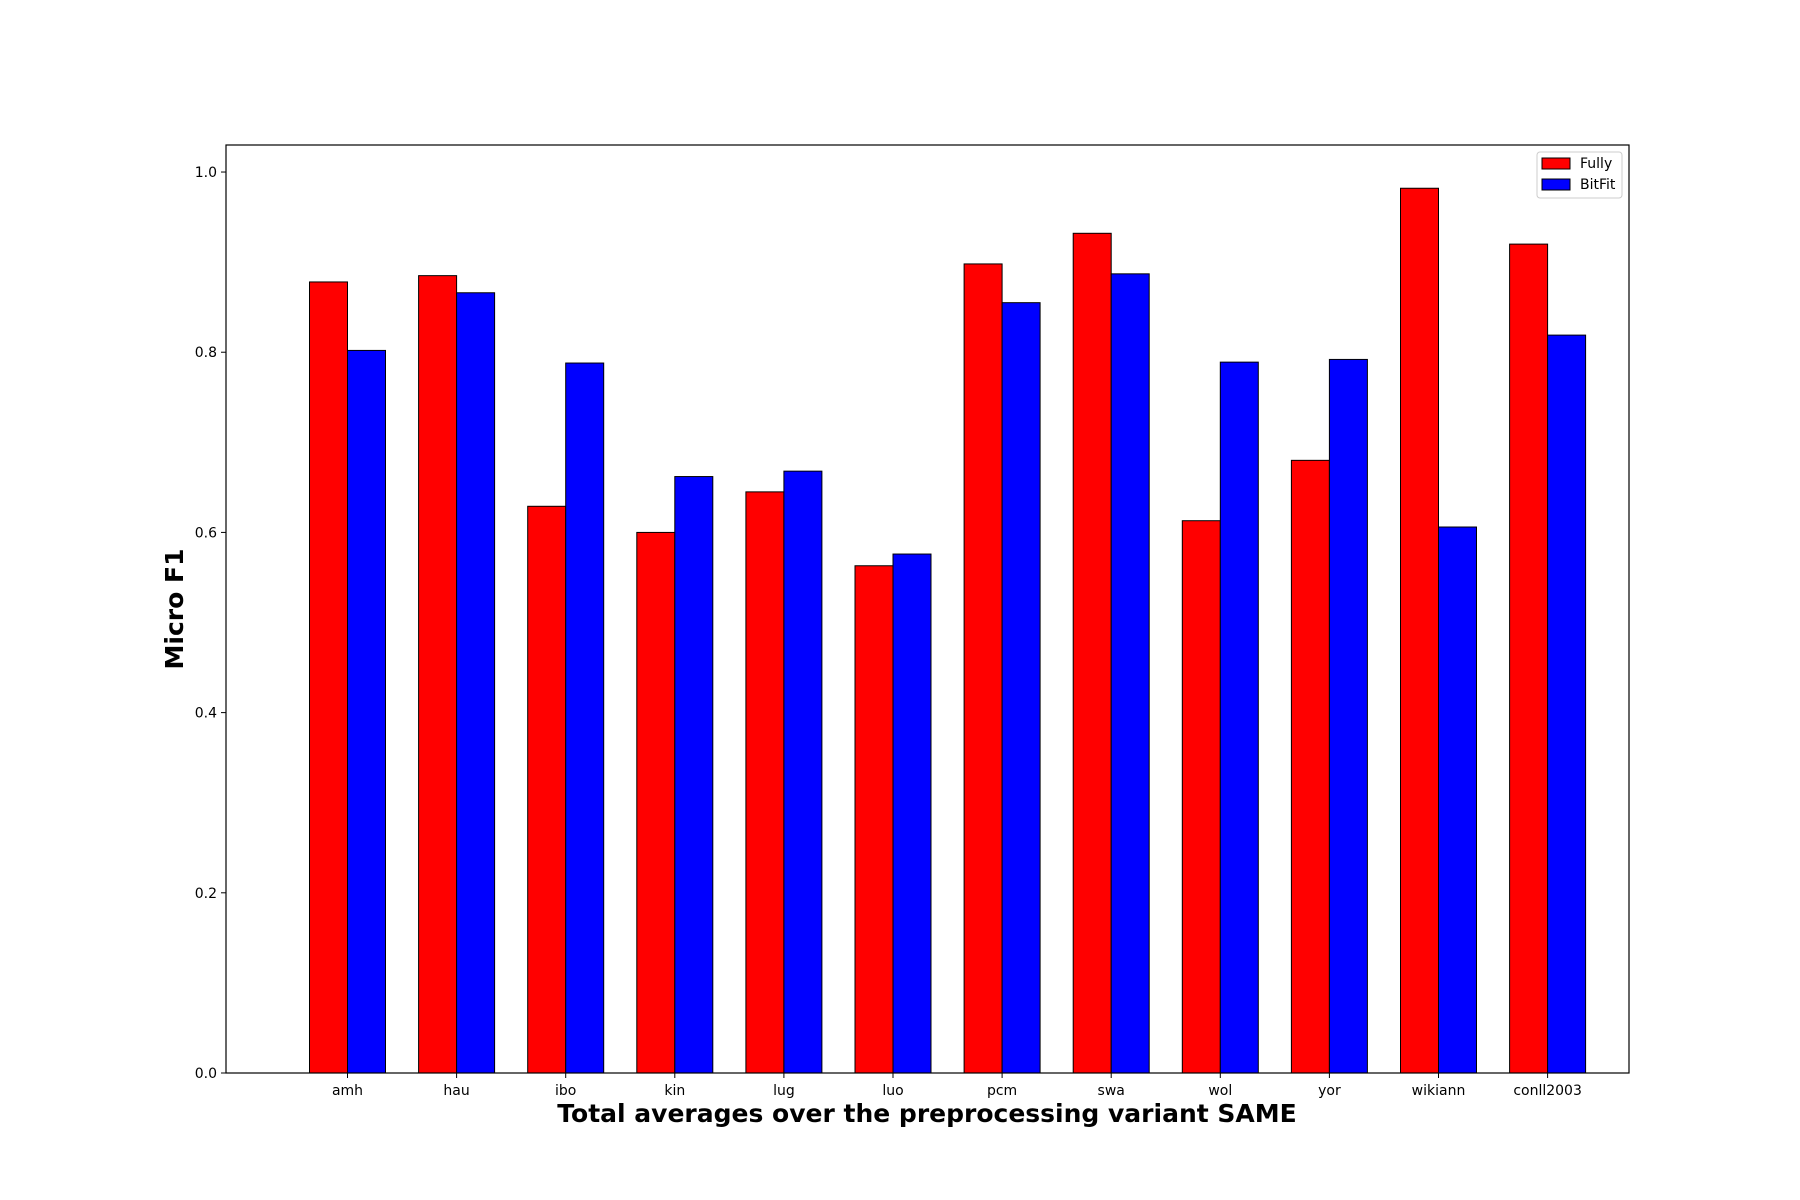 The width and height of the screenshot is (1800, 1200). I want to click on bar-bitfit-yor, so click(1348, 716).